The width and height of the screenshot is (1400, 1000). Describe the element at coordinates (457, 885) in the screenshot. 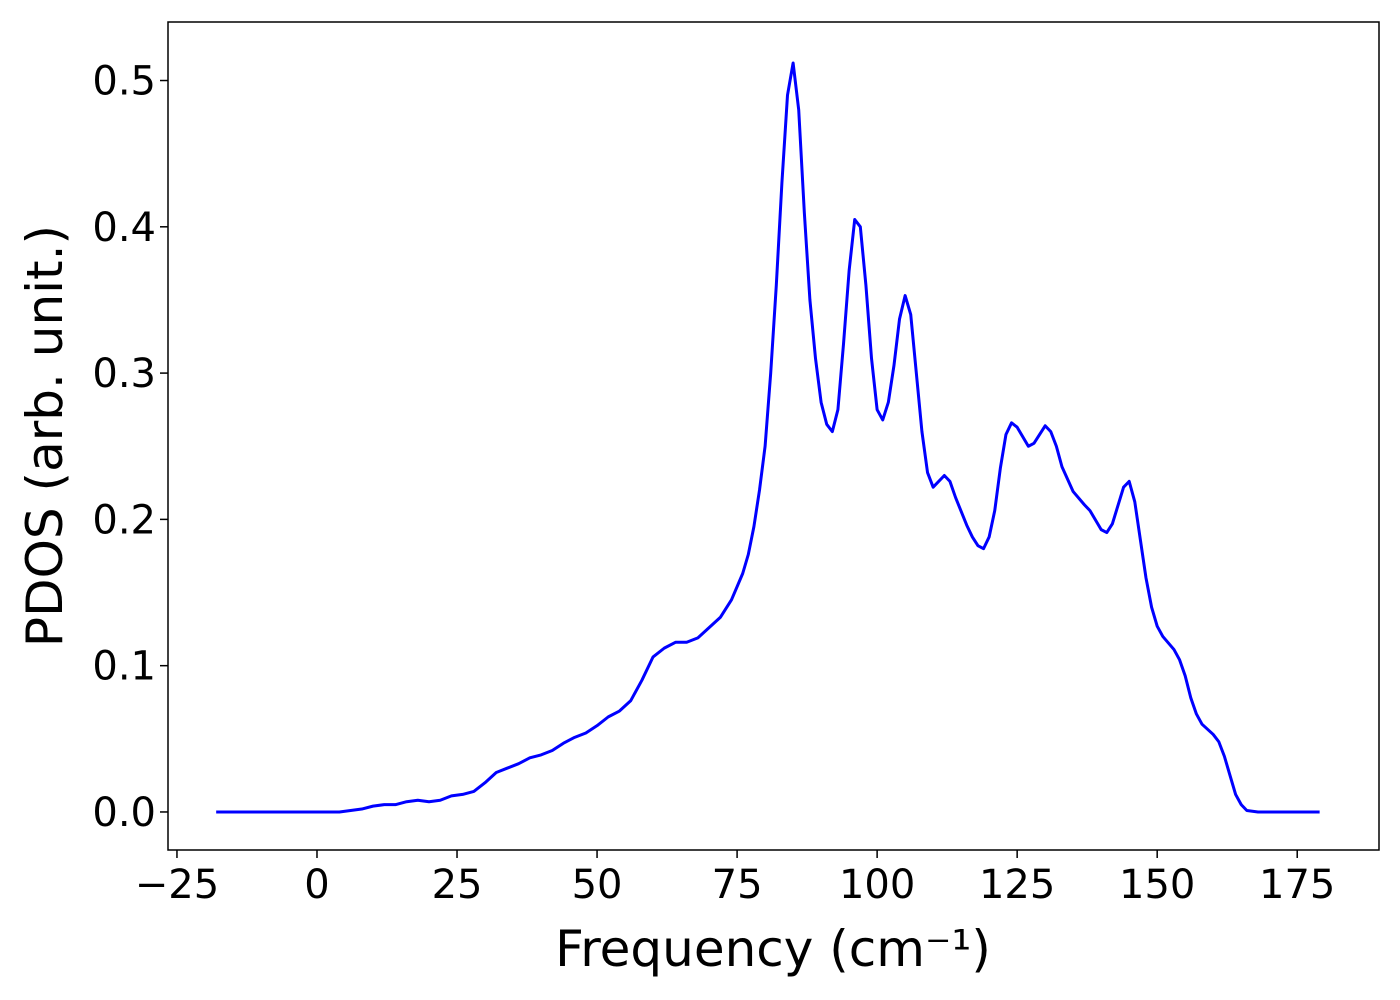

I see `x-tick-label: 25` at that location.